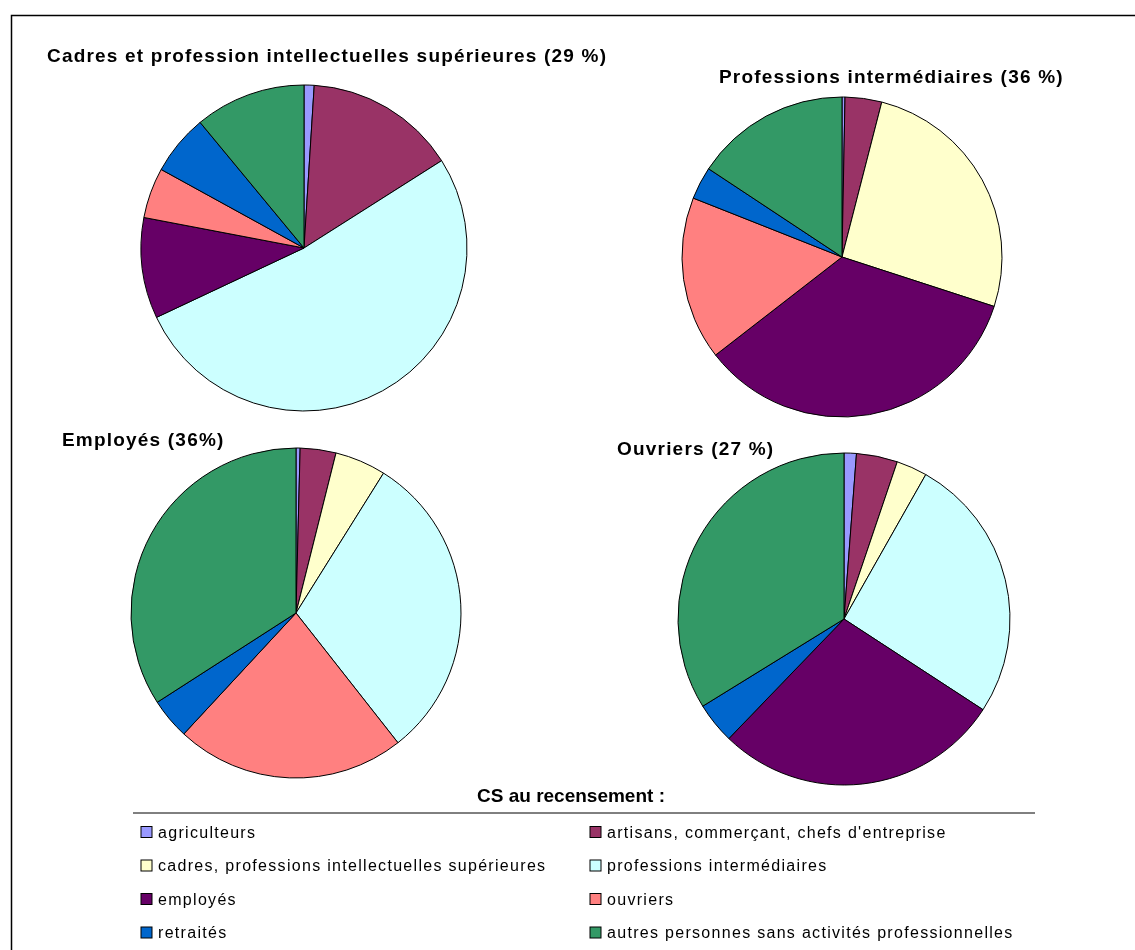 Image resolution: width=1135 pixels, height=950 pixels. What do you see at coordinates (696, 448) in the screenshot?
I see `chart-title: Ouvriers (27 %)` at bounding box center [696, 448].